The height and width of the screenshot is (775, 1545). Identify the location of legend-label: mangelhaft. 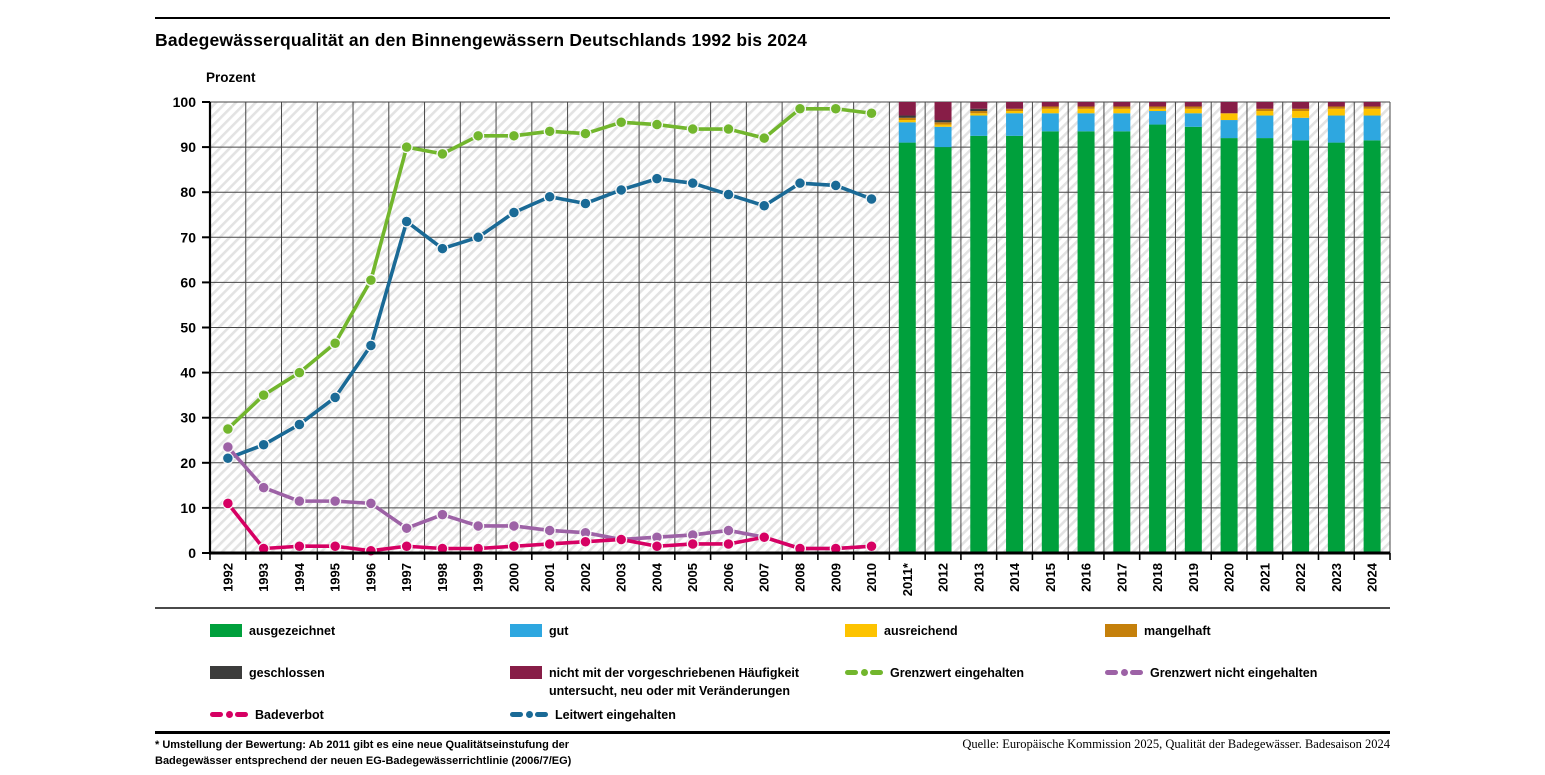
(1177, 631).